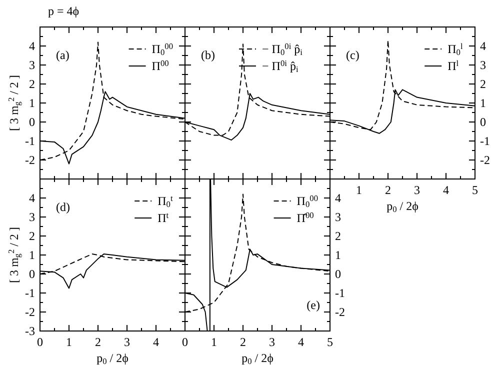 The image size is (491, 365). What do you see at coordinates (283, 50) in the screenshot?
I see `legend-label: − Π$_{0}$$^{0i}$ p̂$_{i}$` at bounding box center [283, 50].